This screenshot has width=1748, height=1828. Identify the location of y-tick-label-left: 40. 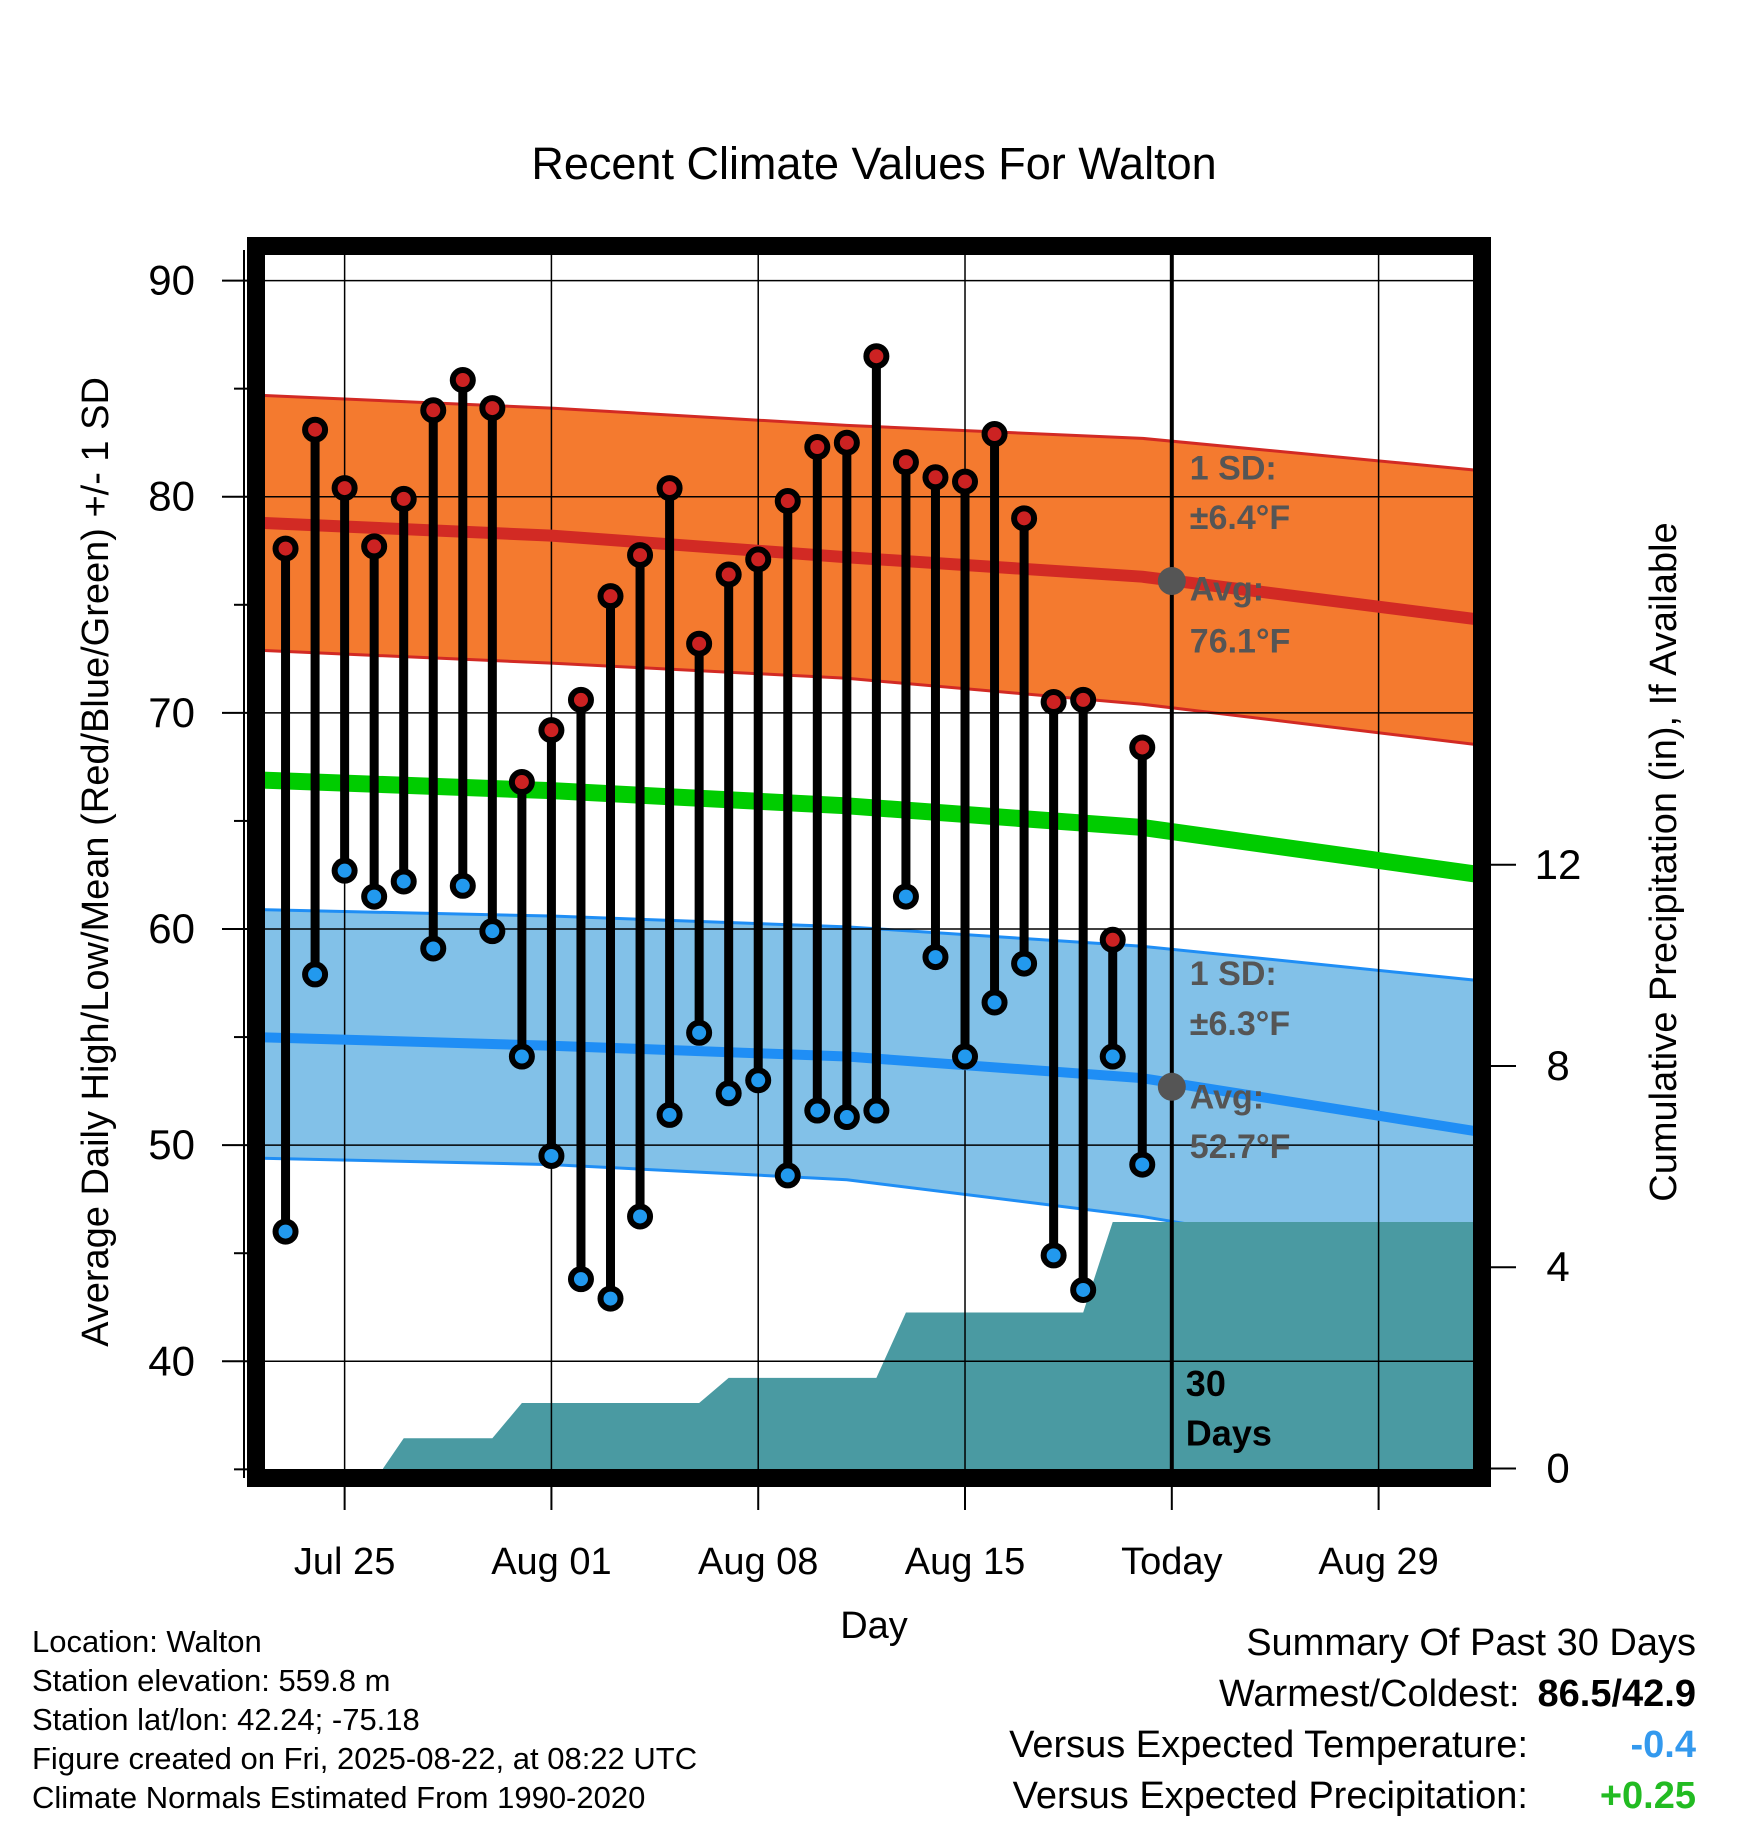
(171, 1360).